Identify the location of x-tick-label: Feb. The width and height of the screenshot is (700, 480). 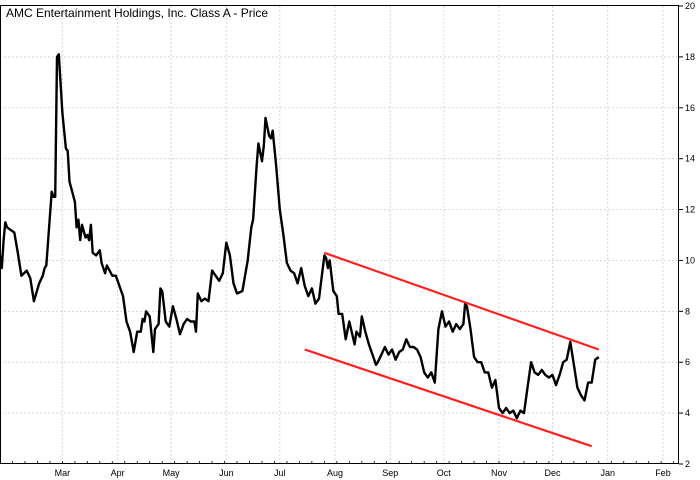
(663, 473).